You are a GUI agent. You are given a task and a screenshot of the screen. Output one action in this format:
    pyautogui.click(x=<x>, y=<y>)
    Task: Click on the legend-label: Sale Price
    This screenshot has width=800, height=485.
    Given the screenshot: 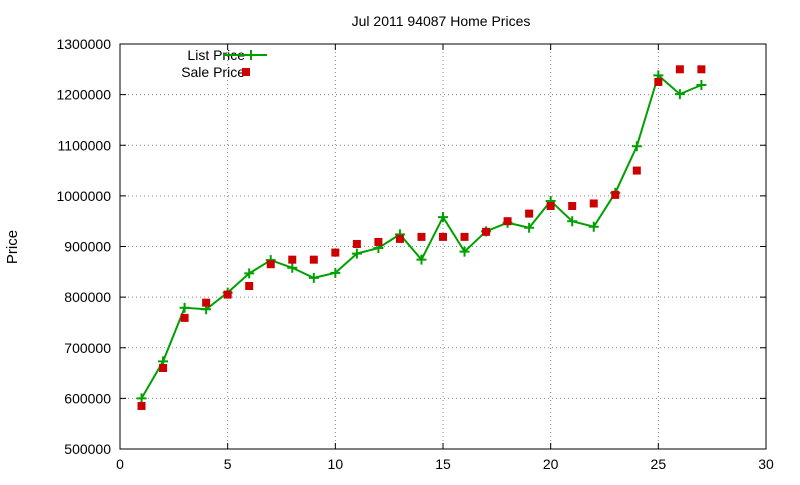 What is the action you would take?
    pyautogui.click(x=213, y=72)
    